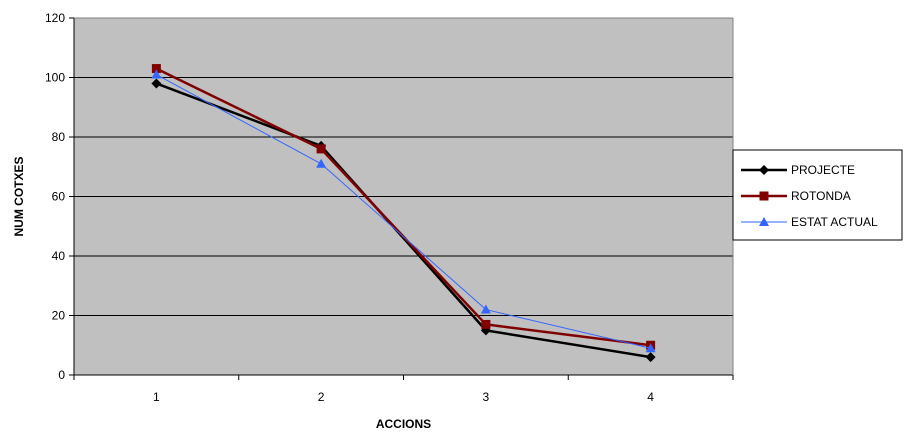 The height and width of the screenshot is (433, 904). What do you see at coordinates (156, 397) in the screenshot?
I see `x-tick-label: 1` at bounding box center [156, 397].